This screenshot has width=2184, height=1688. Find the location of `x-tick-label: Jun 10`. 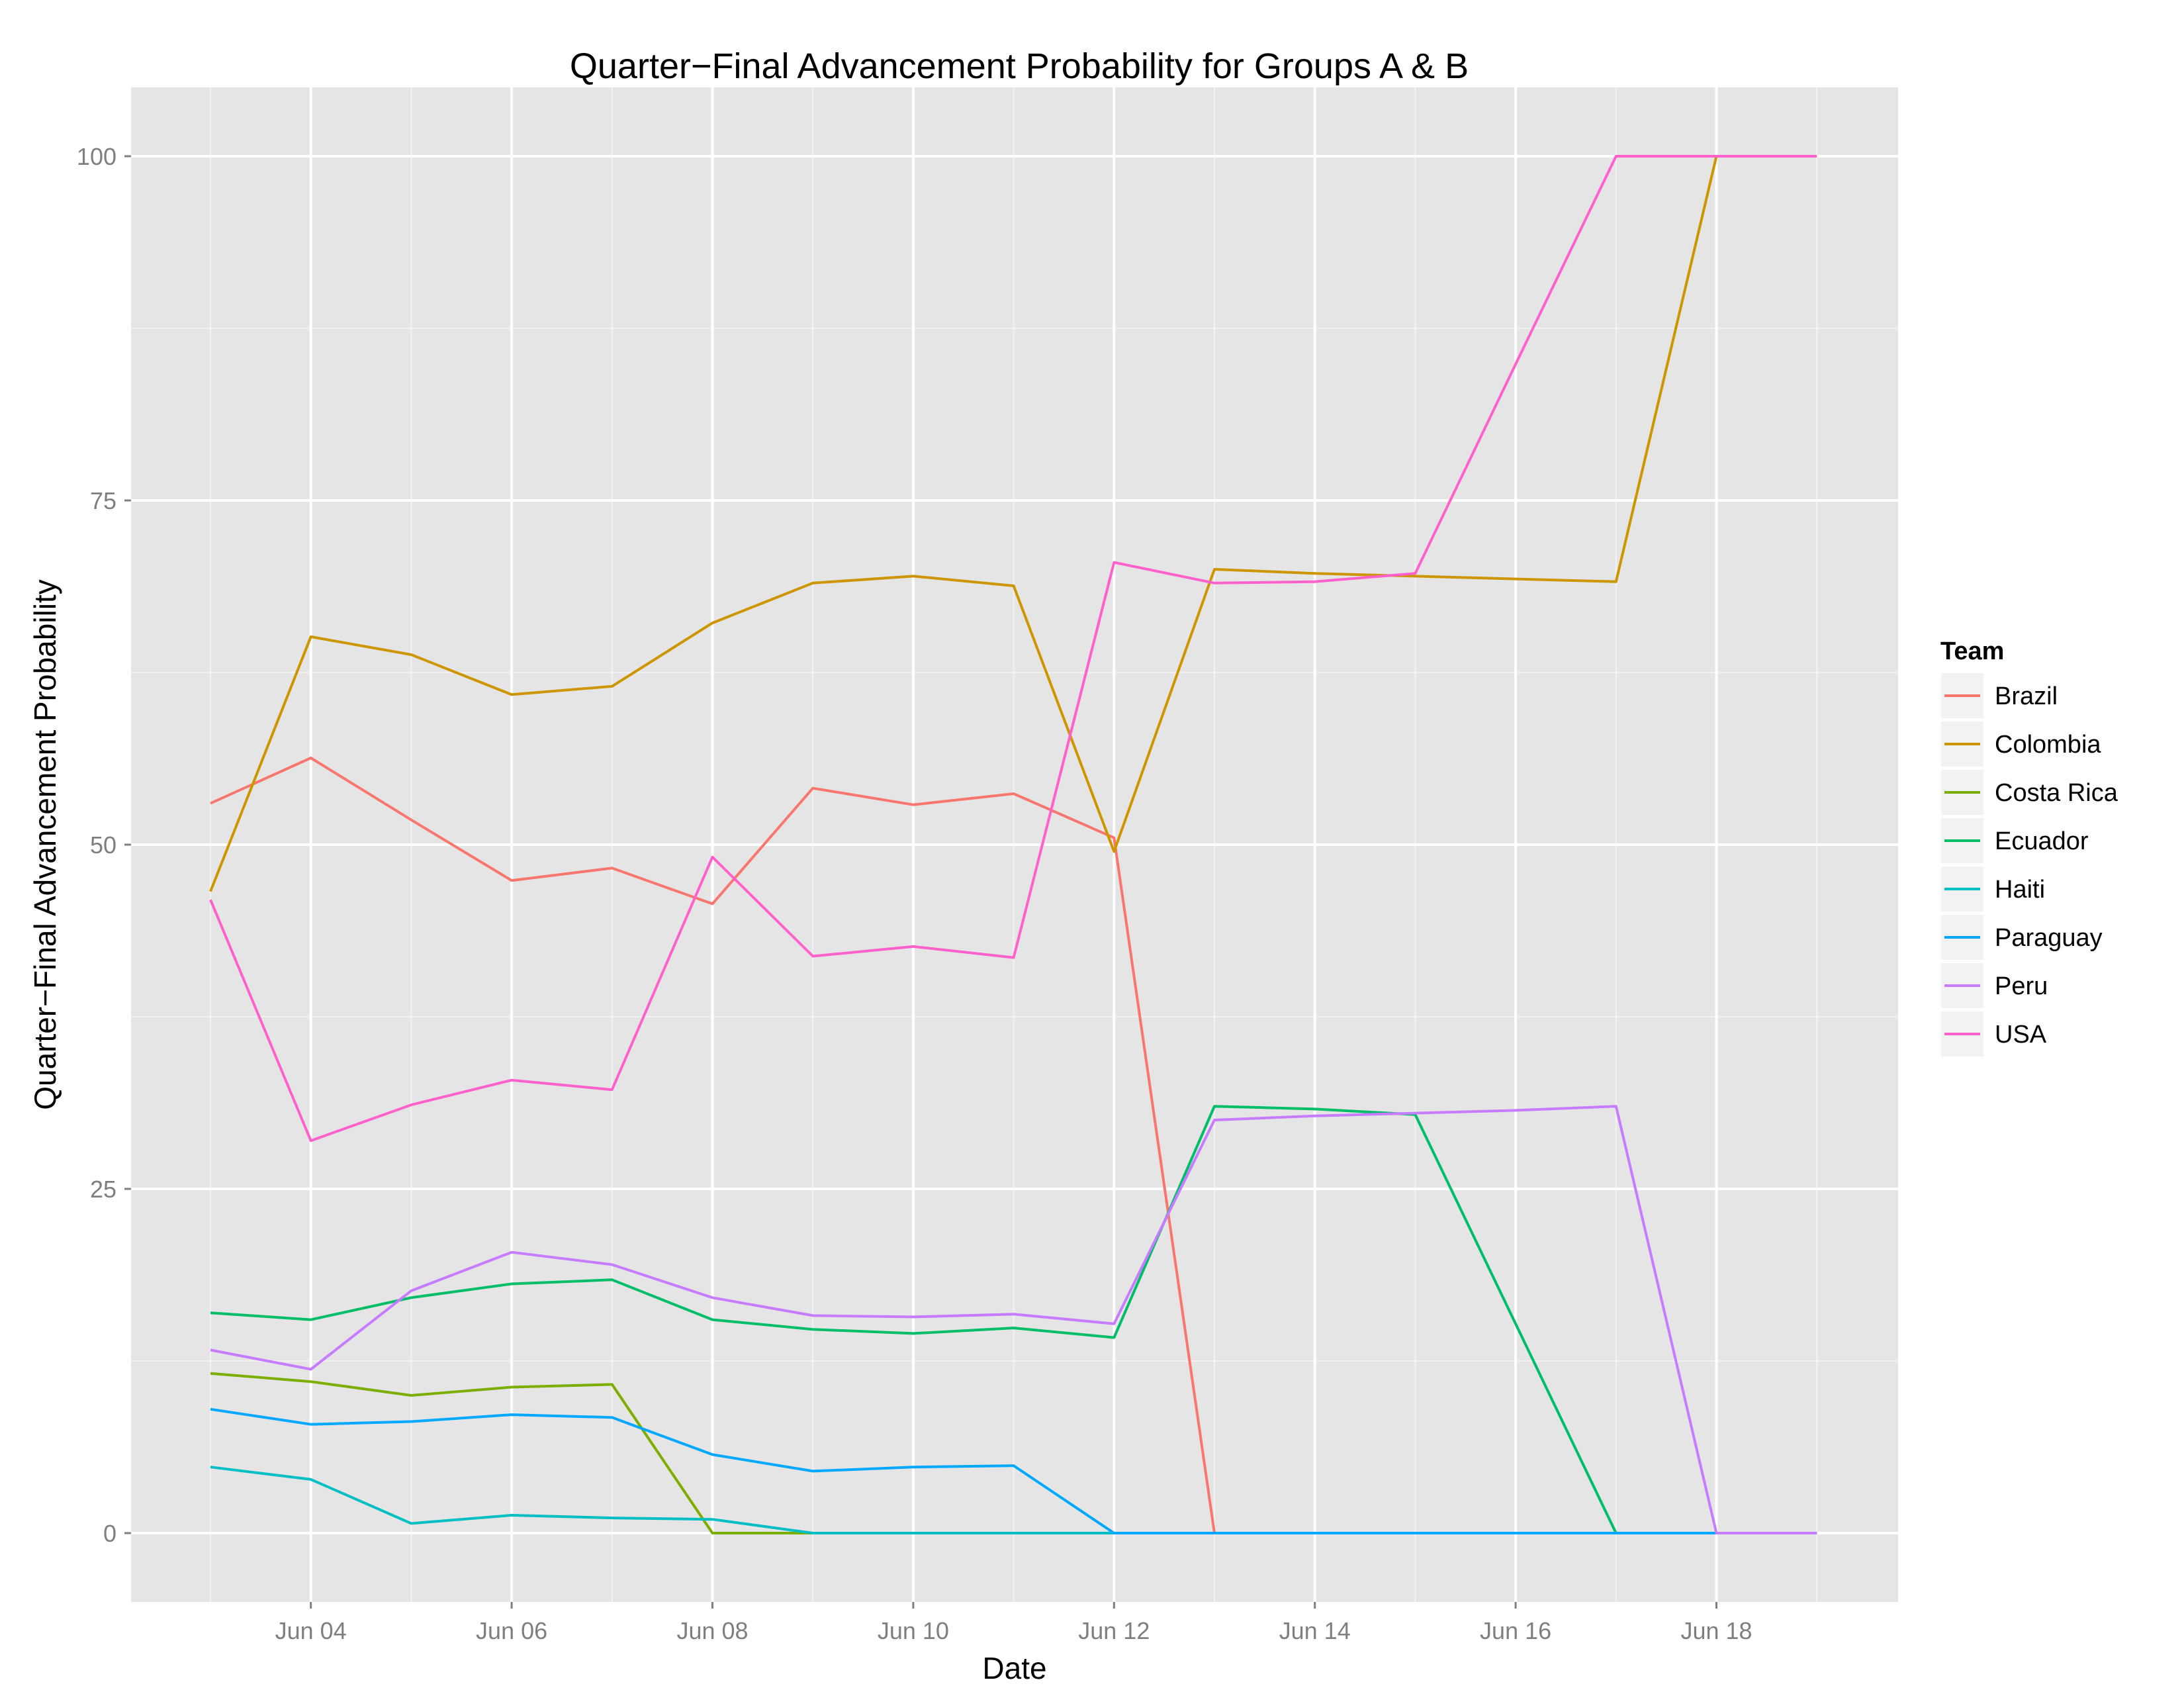

x-tick-label: Jun 10 is located at coordinates (913, 1630).